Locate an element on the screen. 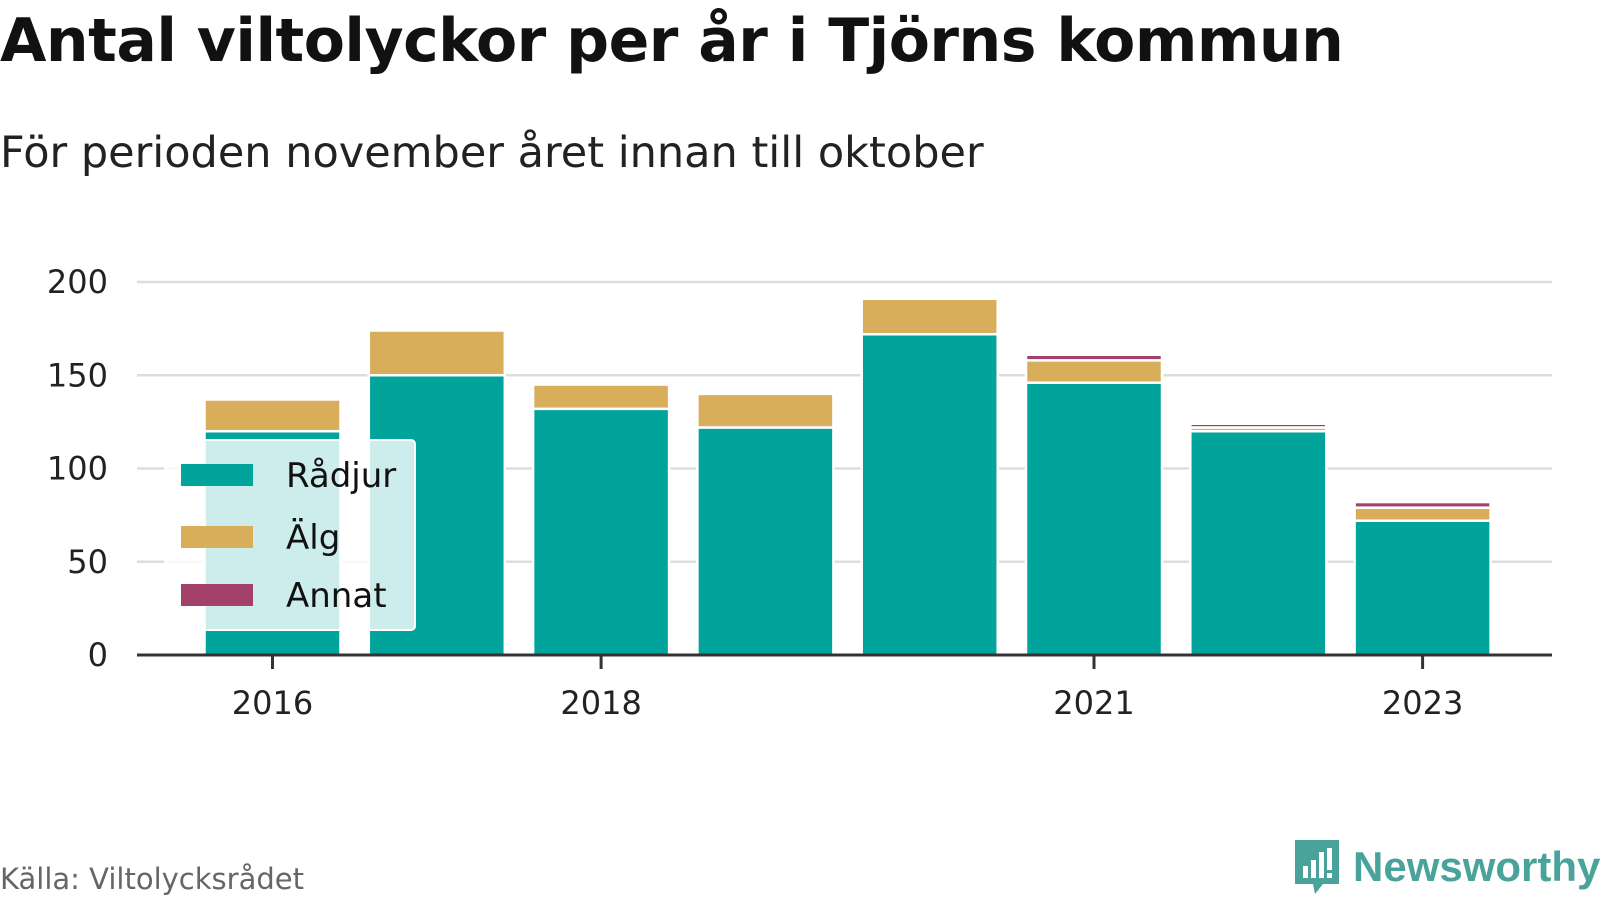  chart-title: Antal viltolyckor per år i Tjörns kommun is located at coordinates (672, 41).